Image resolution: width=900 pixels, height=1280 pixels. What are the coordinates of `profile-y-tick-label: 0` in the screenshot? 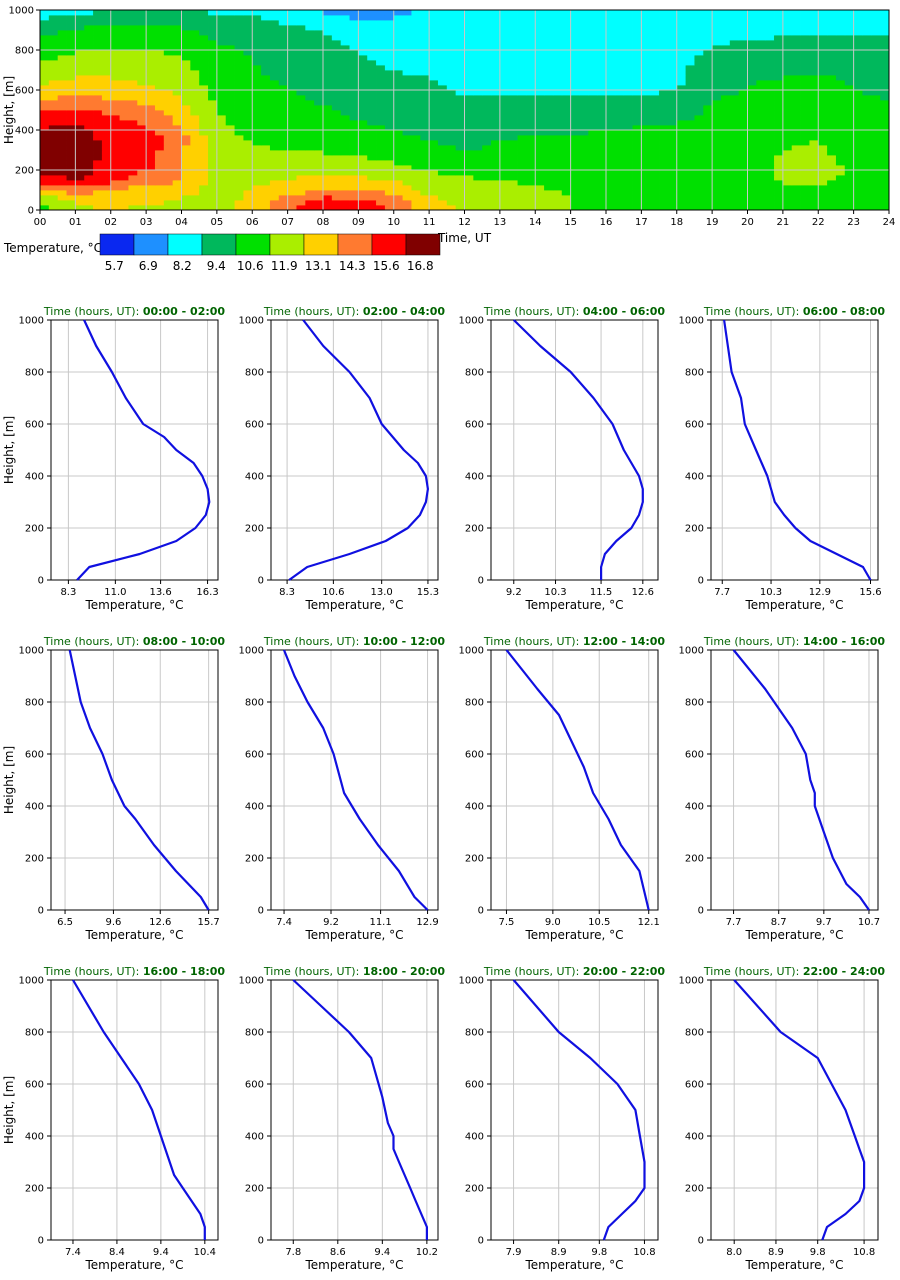 It's located at (261, 911).